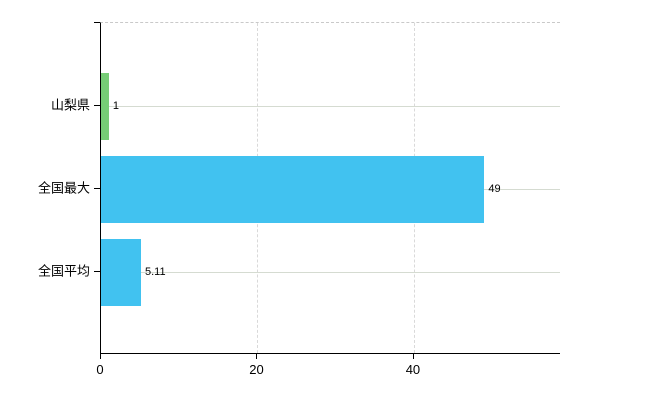 This screenshot has height=400, width=650. I want to click on y-axis-category-label: 山梨県, so click(70, 105).